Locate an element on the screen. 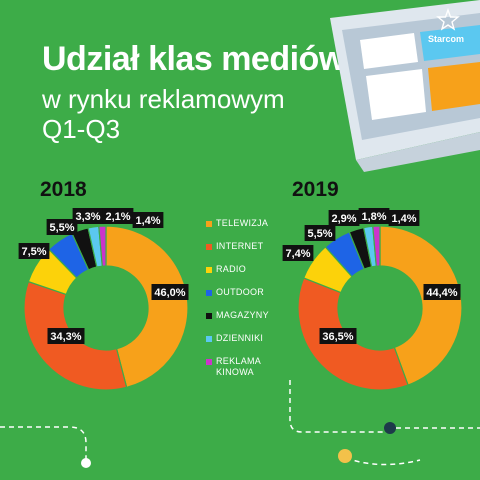 Image resolution: width=480 pixels, height=480 pixels. data-label-text: 36,5% is located at coordinates (337, 337).